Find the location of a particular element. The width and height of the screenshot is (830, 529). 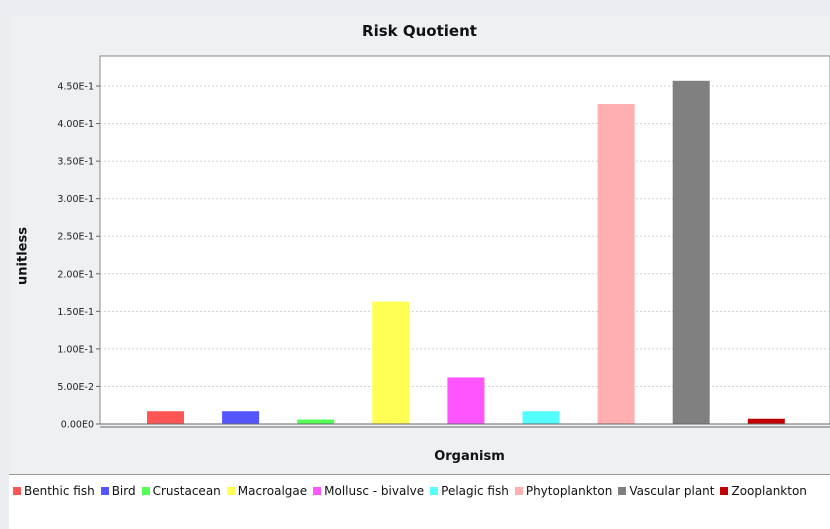

legend-label: Zooplankton is located at coordinates (769, 491).